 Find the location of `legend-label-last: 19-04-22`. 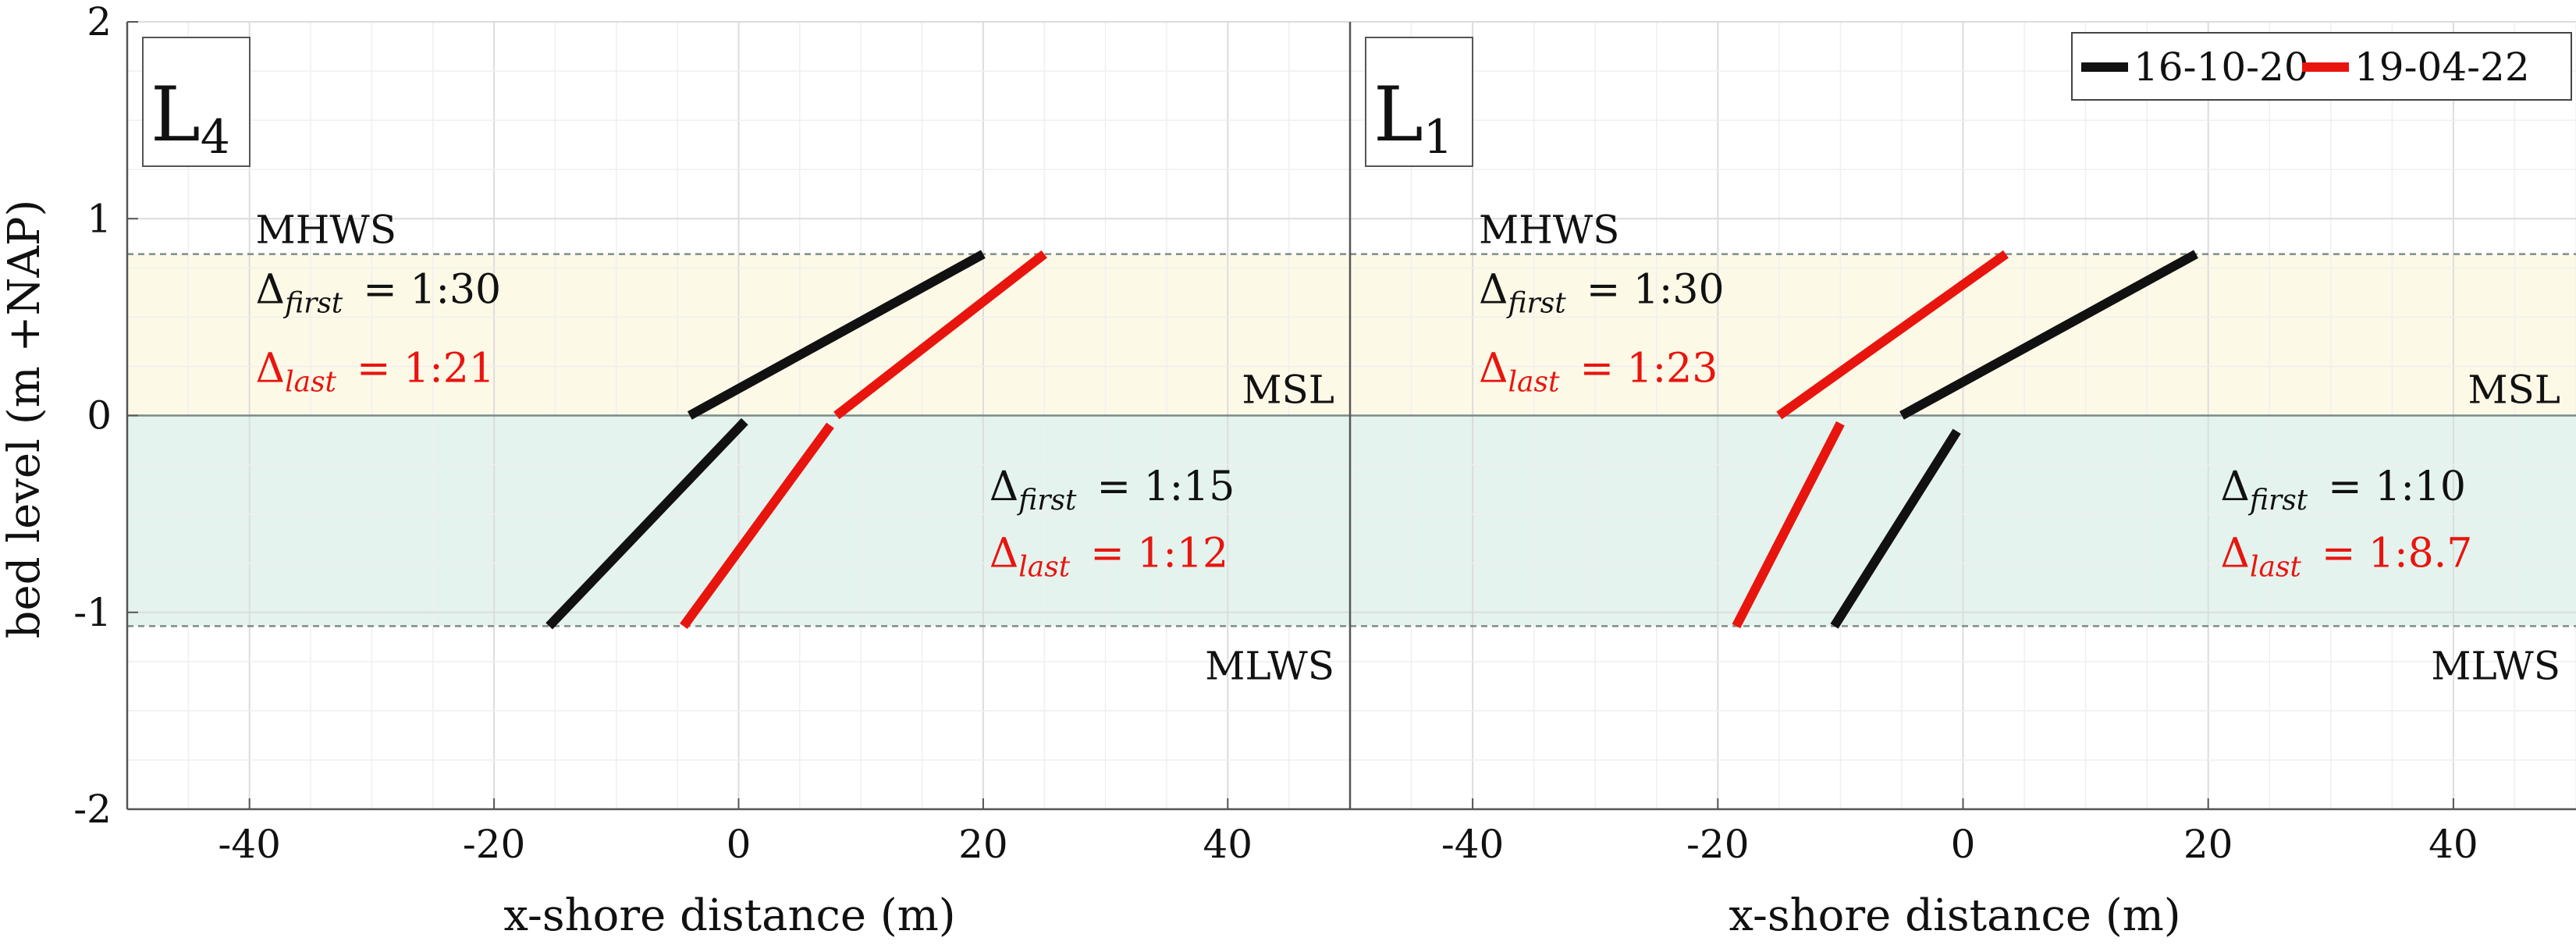

legend-label-last: 19-04-22 is located at coordinates (2442, 67).